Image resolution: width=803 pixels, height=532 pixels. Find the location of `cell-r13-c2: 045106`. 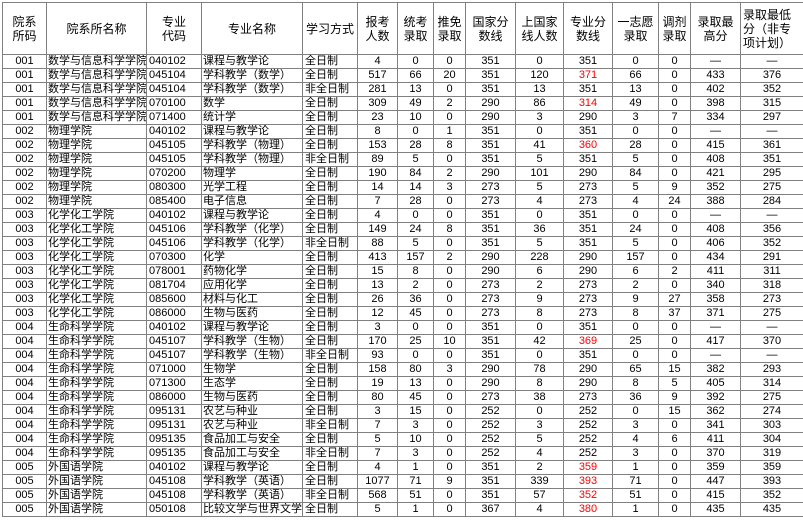

cell-r13-c2: 045106 is located at coordinates (174, 243).